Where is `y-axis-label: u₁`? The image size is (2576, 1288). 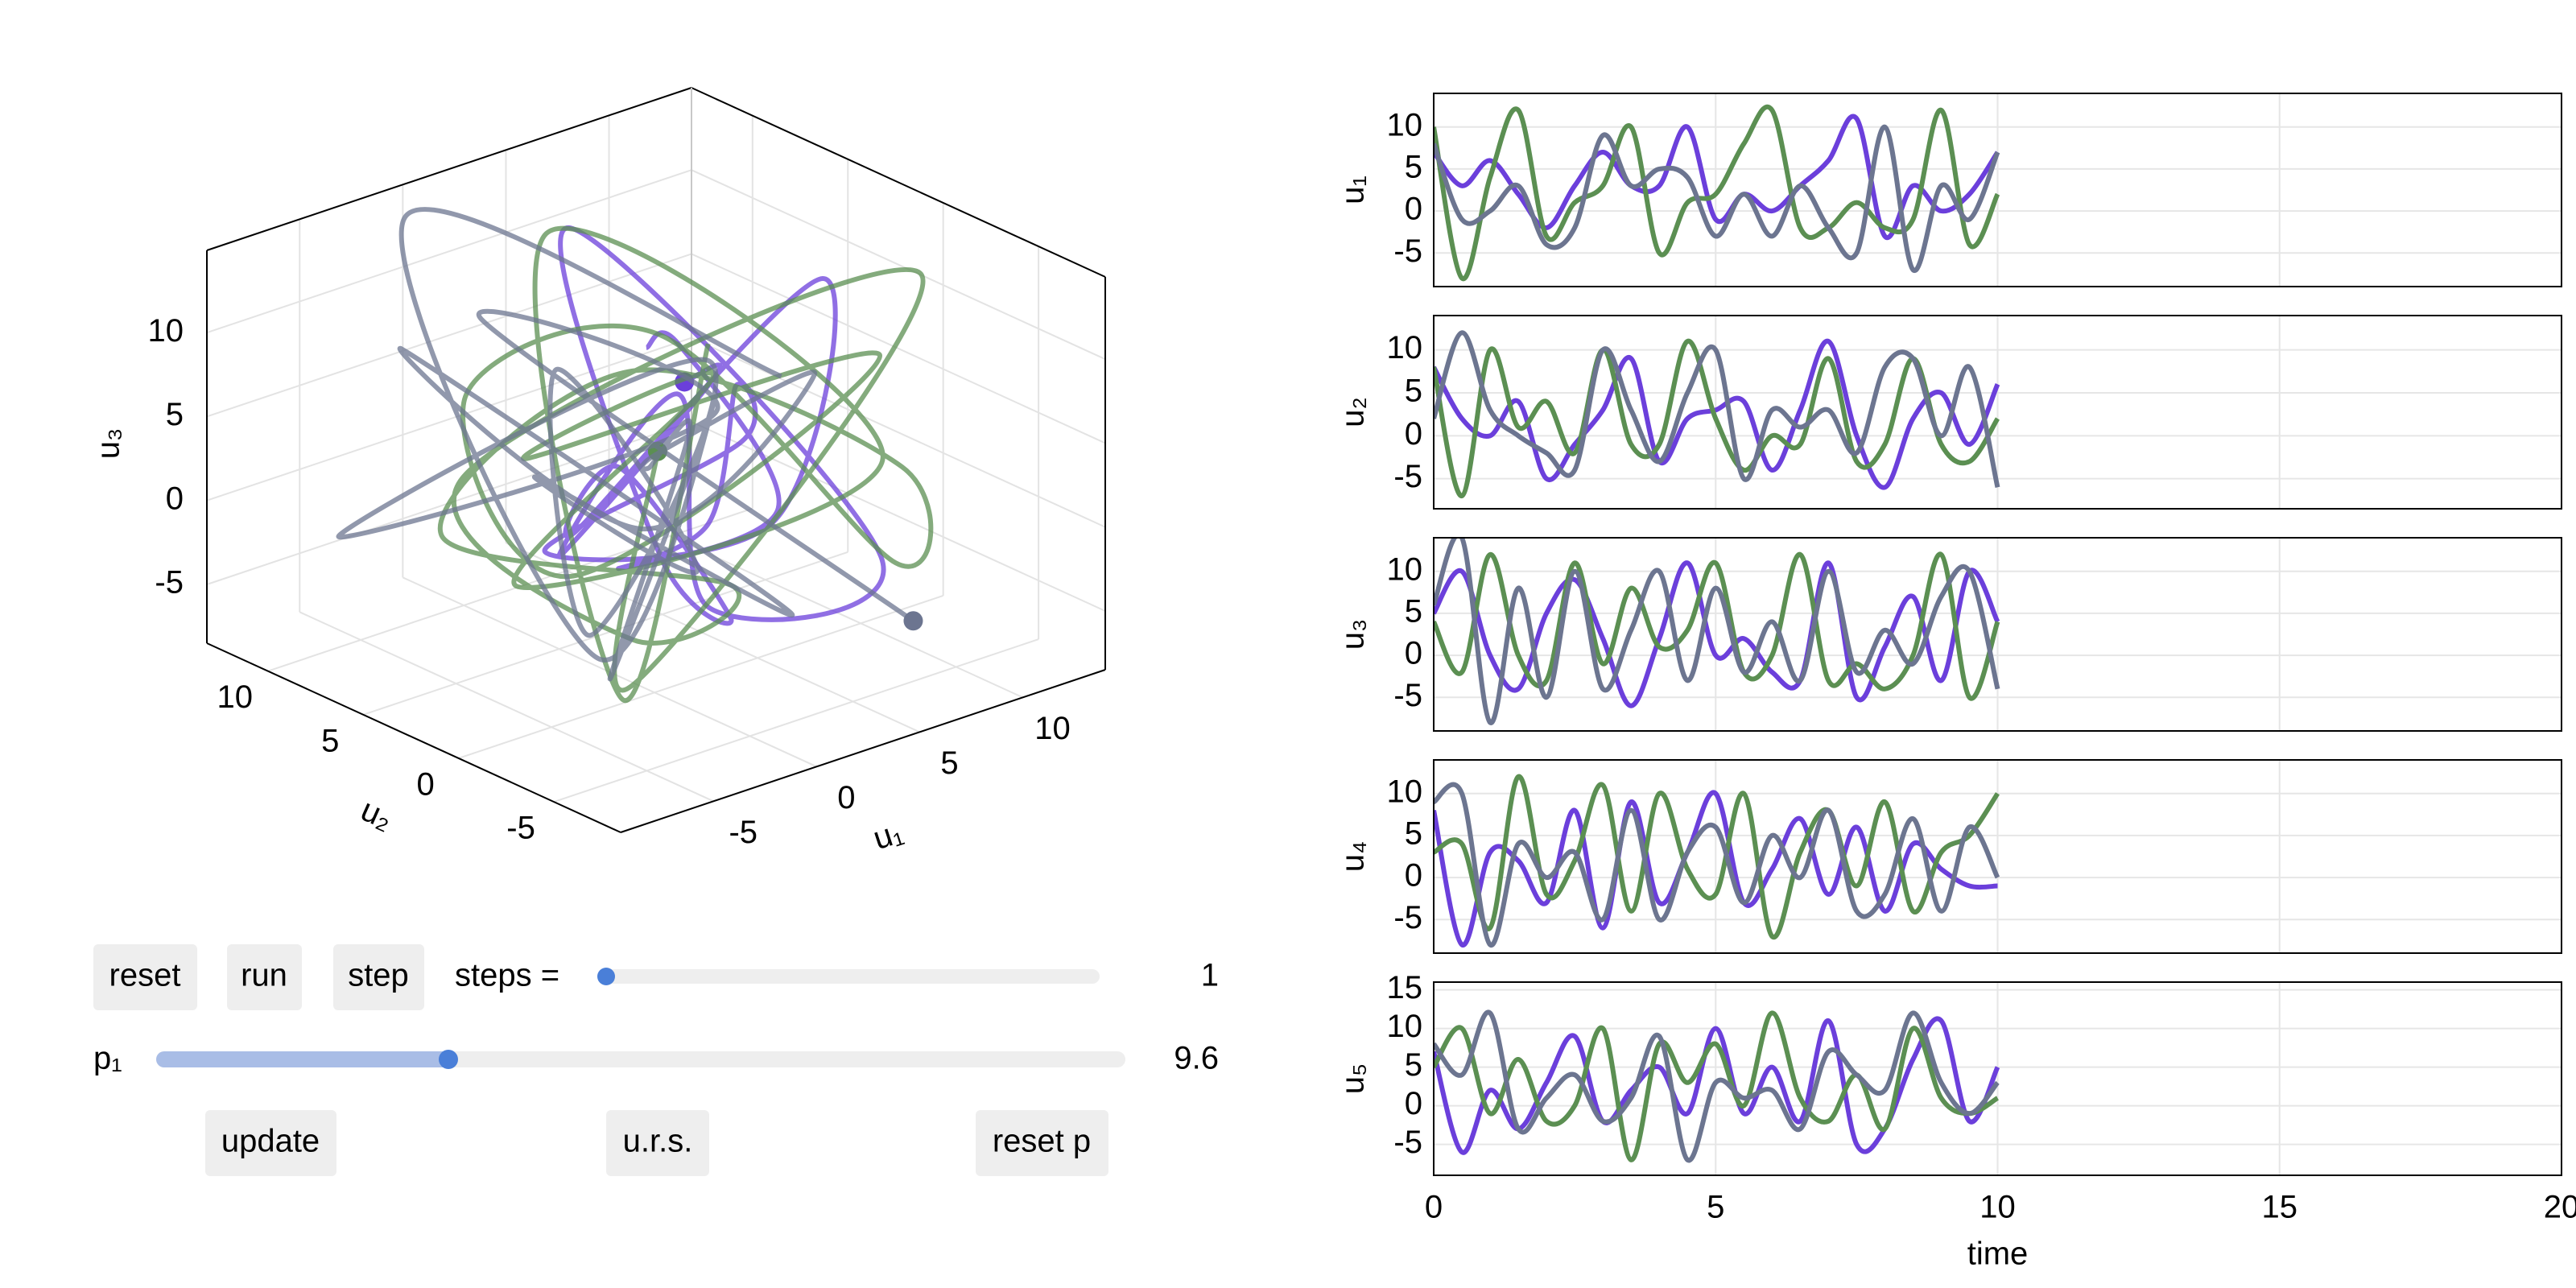 y-axis-label: u₁ is located at coordinates (1353, 189).